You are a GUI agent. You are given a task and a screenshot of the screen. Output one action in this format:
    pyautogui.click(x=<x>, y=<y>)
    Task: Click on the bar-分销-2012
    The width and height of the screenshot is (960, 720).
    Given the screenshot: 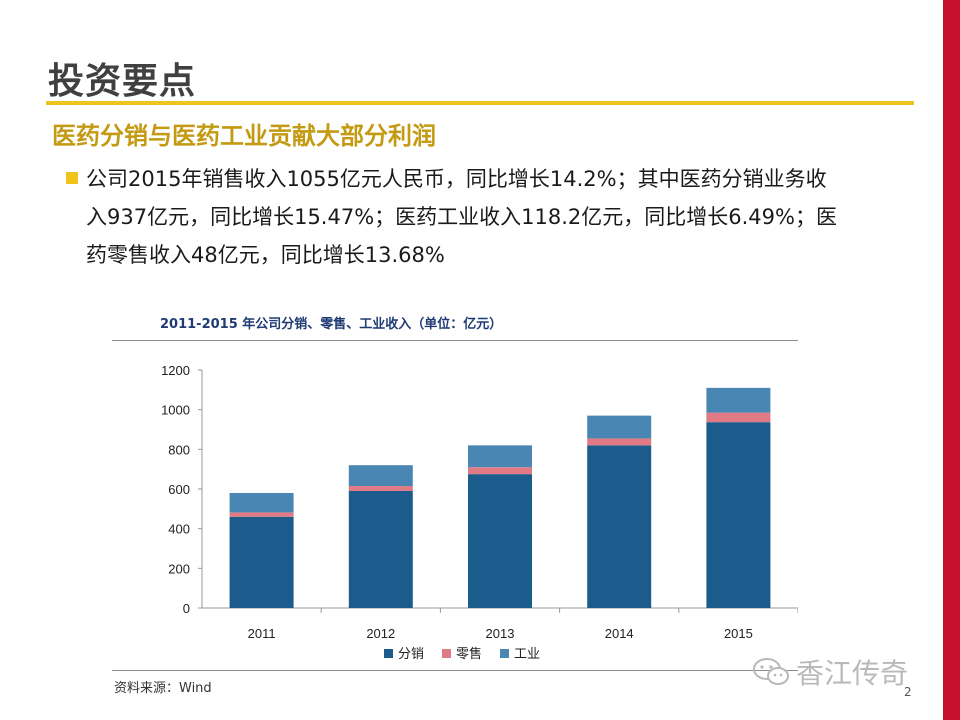 What is the action you would take?
    pyautogui.click(x=380, y=549)
    